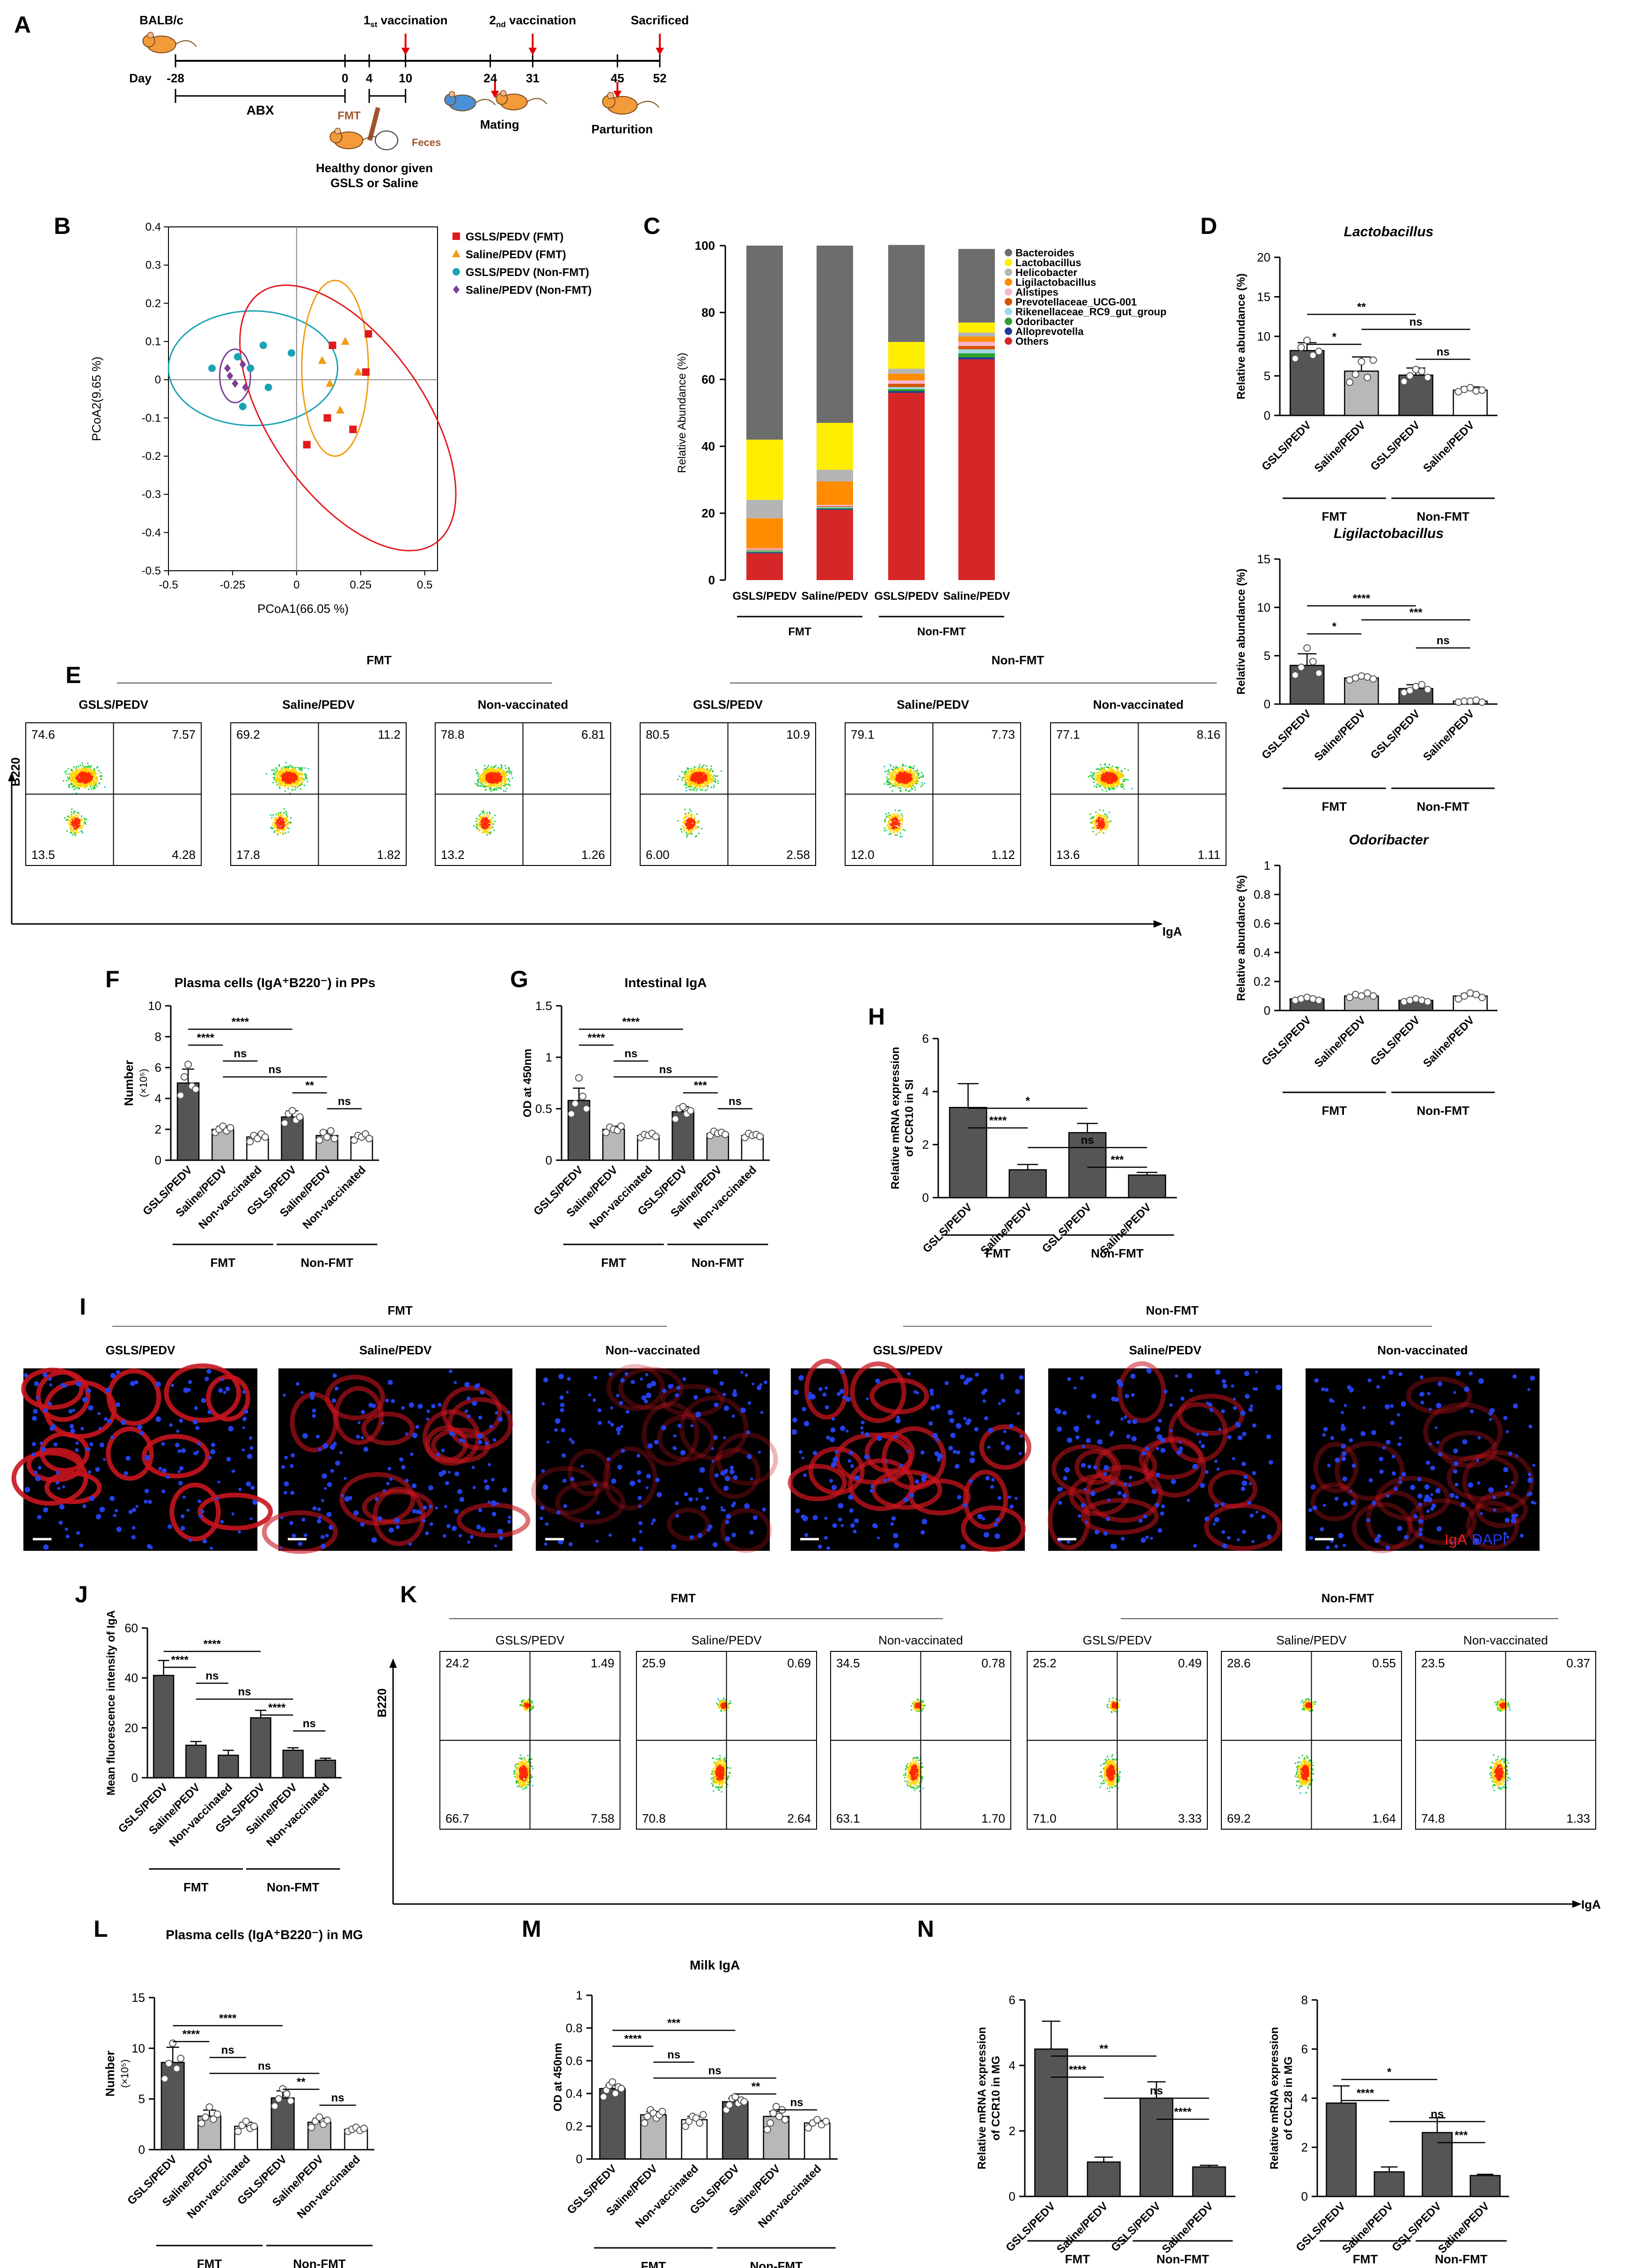 This screenshot has width=1650, height=2268. What do you see at coordinates (366, 372) in the screenshot?
I see `scatter-point` at bounding box center [366, 372].